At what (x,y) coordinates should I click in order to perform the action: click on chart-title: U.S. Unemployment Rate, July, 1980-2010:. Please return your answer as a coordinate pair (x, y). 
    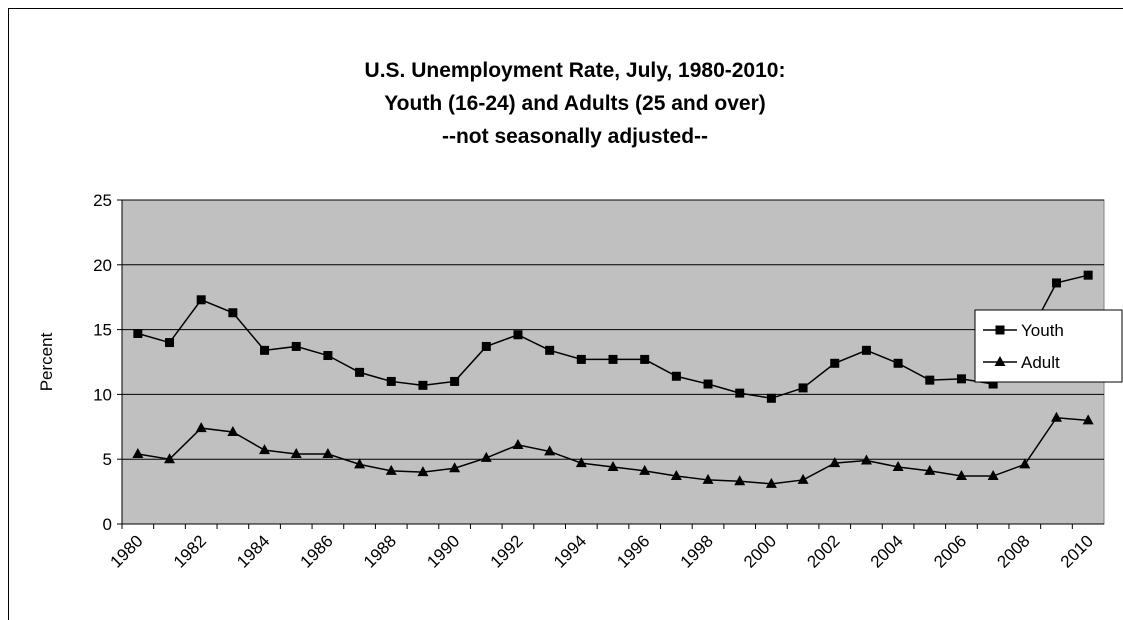
    Looking at the image, I should click on (575, 70).